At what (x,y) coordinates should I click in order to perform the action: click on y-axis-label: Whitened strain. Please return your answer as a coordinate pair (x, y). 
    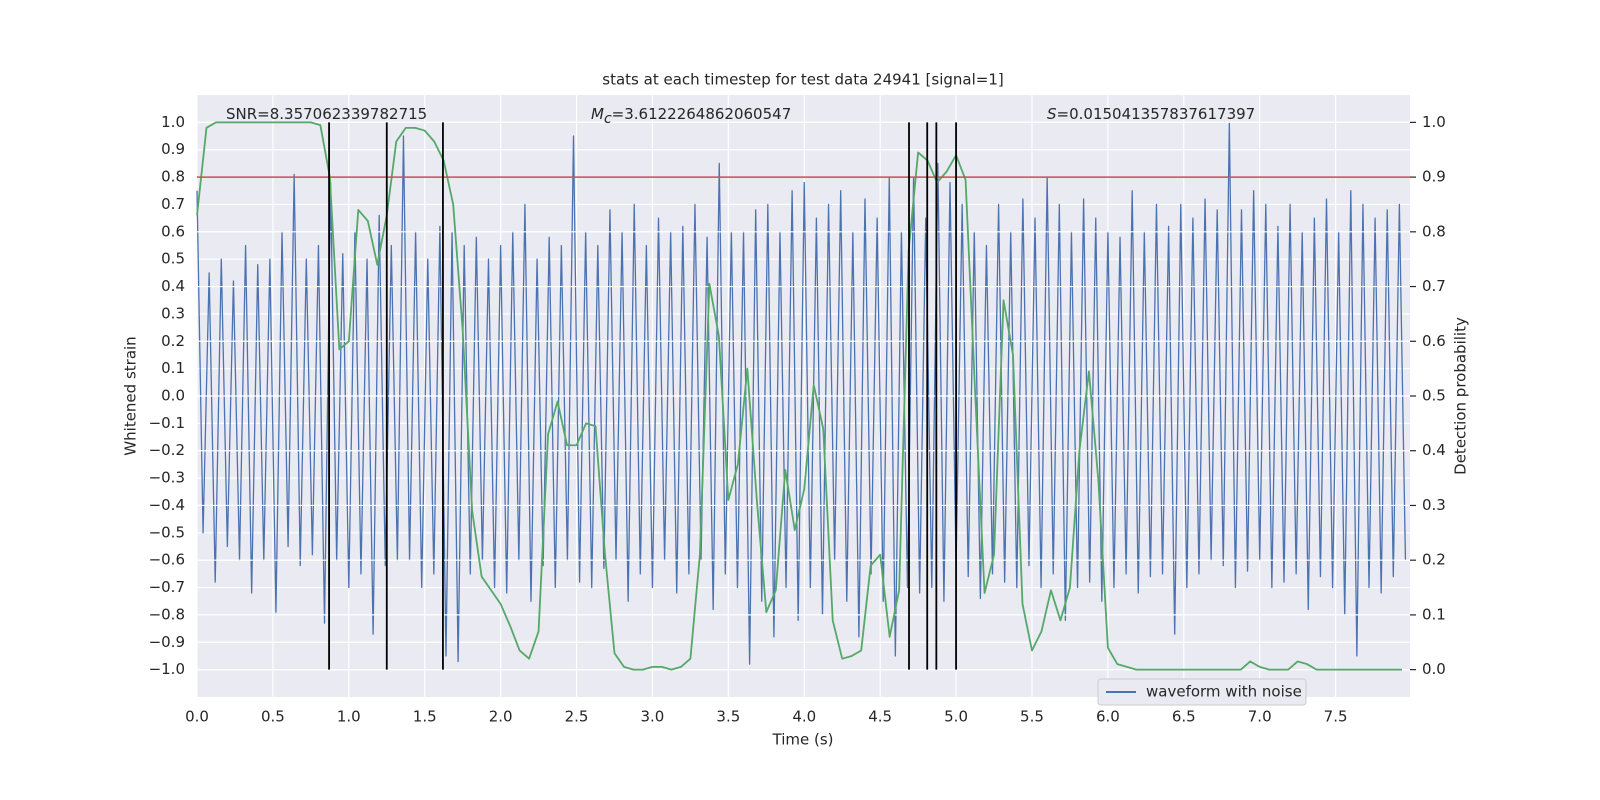
    Looking at the image, I should click on (131, 395).